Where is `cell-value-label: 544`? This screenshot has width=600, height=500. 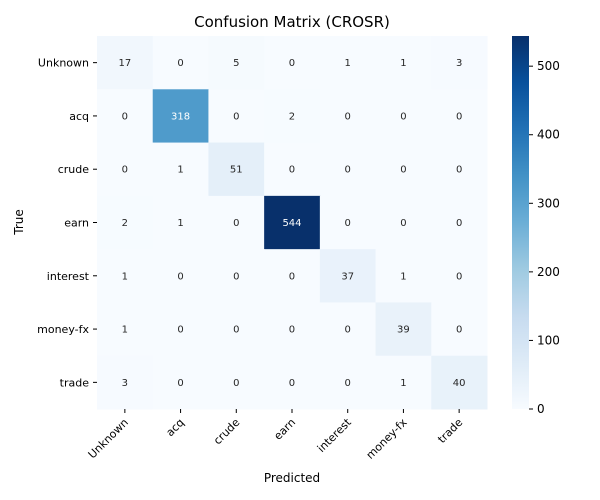
cell-value-label: 544 is located at coordinates (291, 223).